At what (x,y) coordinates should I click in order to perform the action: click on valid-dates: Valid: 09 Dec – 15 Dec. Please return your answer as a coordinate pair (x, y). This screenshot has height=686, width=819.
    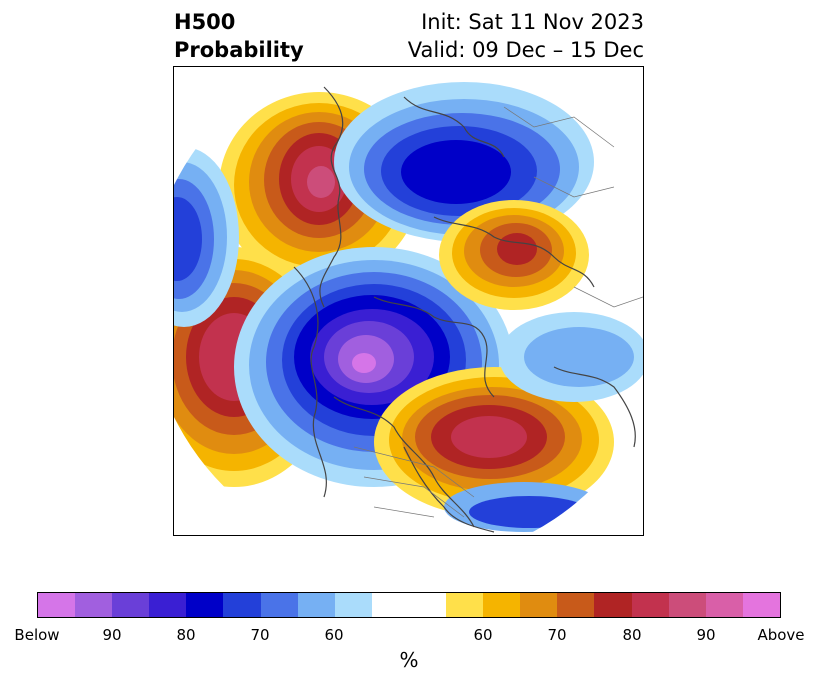
    Looking at the image, I should click on (525, 50).